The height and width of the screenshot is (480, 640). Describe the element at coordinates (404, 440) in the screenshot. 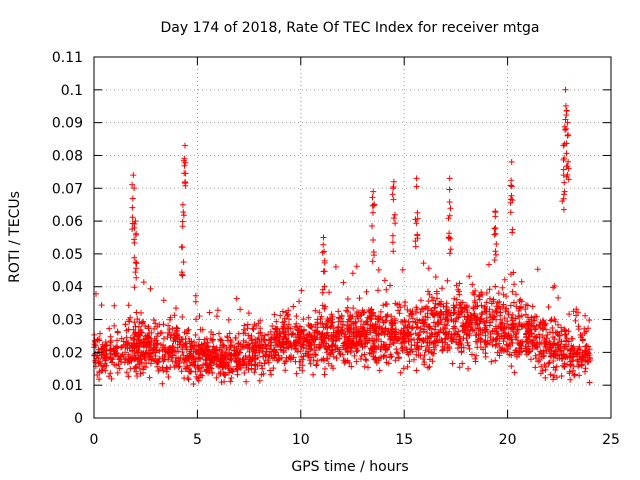

I see `x-tick-label: 15` at that location.